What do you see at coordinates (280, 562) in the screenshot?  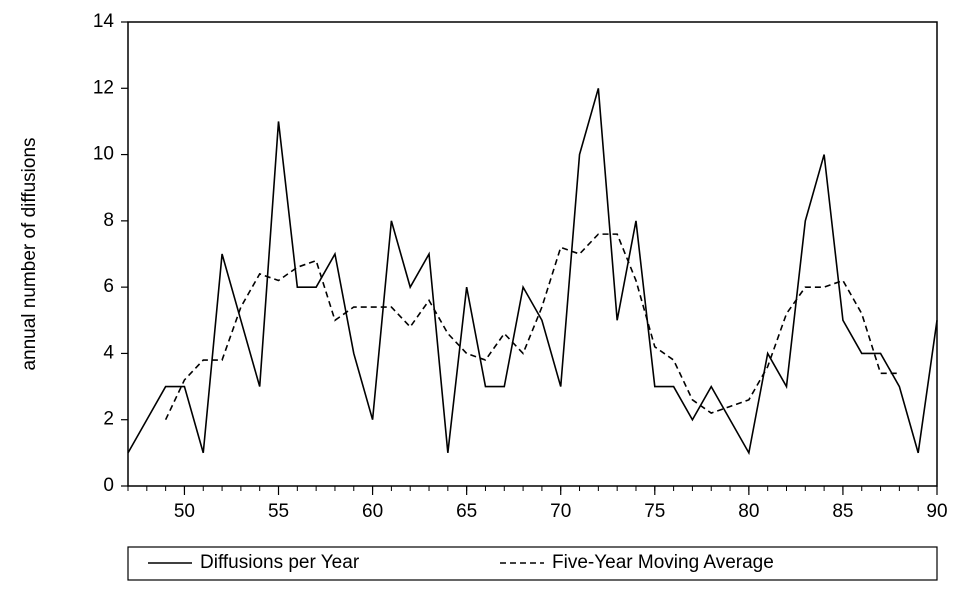 I see `legend-label: Diffusions per Year` at bounding box center [280, 562].